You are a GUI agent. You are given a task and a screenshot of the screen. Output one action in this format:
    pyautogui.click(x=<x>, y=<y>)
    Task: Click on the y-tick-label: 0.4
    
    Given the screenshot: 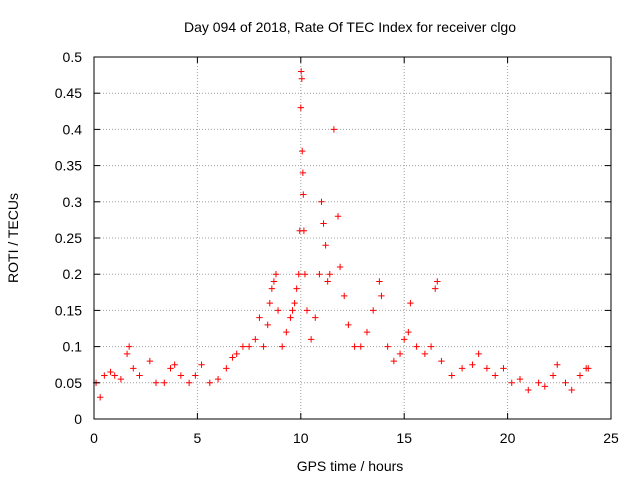 What is the action you would take?
    pyautogui.click(x=73, y=129)
    